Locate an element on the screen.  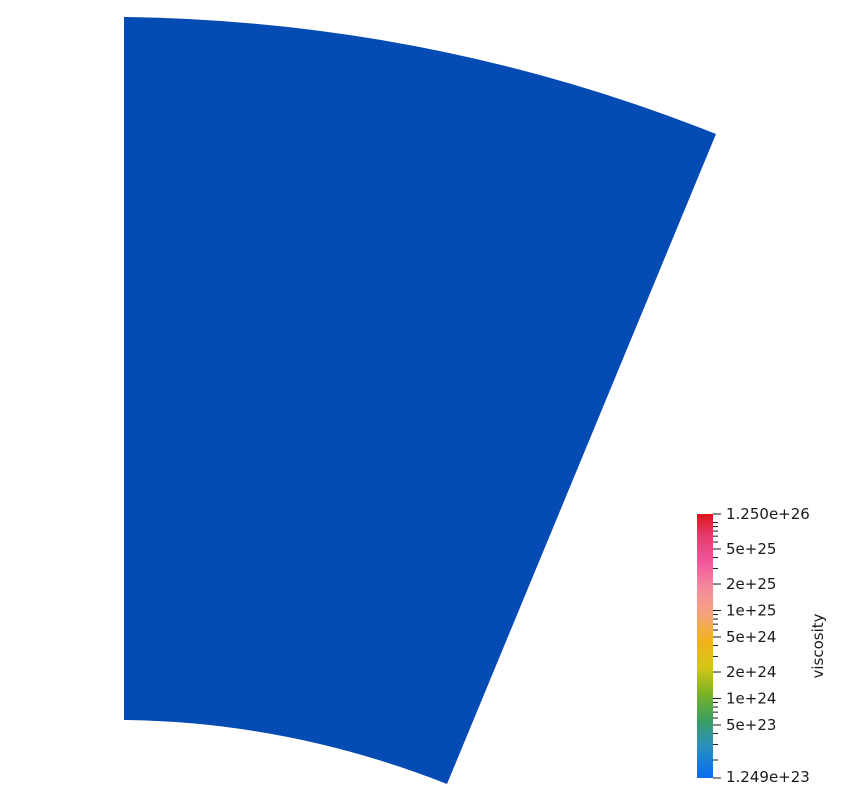
colorbar-title: viscosity is located at coordinates (818, 645).